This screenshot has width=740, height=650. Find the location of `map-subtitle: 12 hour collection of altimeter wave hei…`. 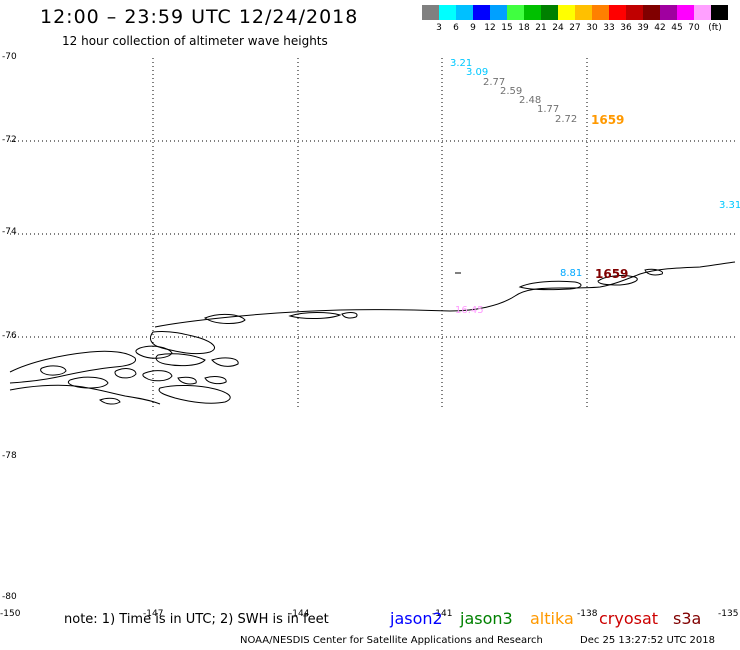

map-subtitle: 12 hour collection of altimeter wave hei… is located at coordinates (195, 41).